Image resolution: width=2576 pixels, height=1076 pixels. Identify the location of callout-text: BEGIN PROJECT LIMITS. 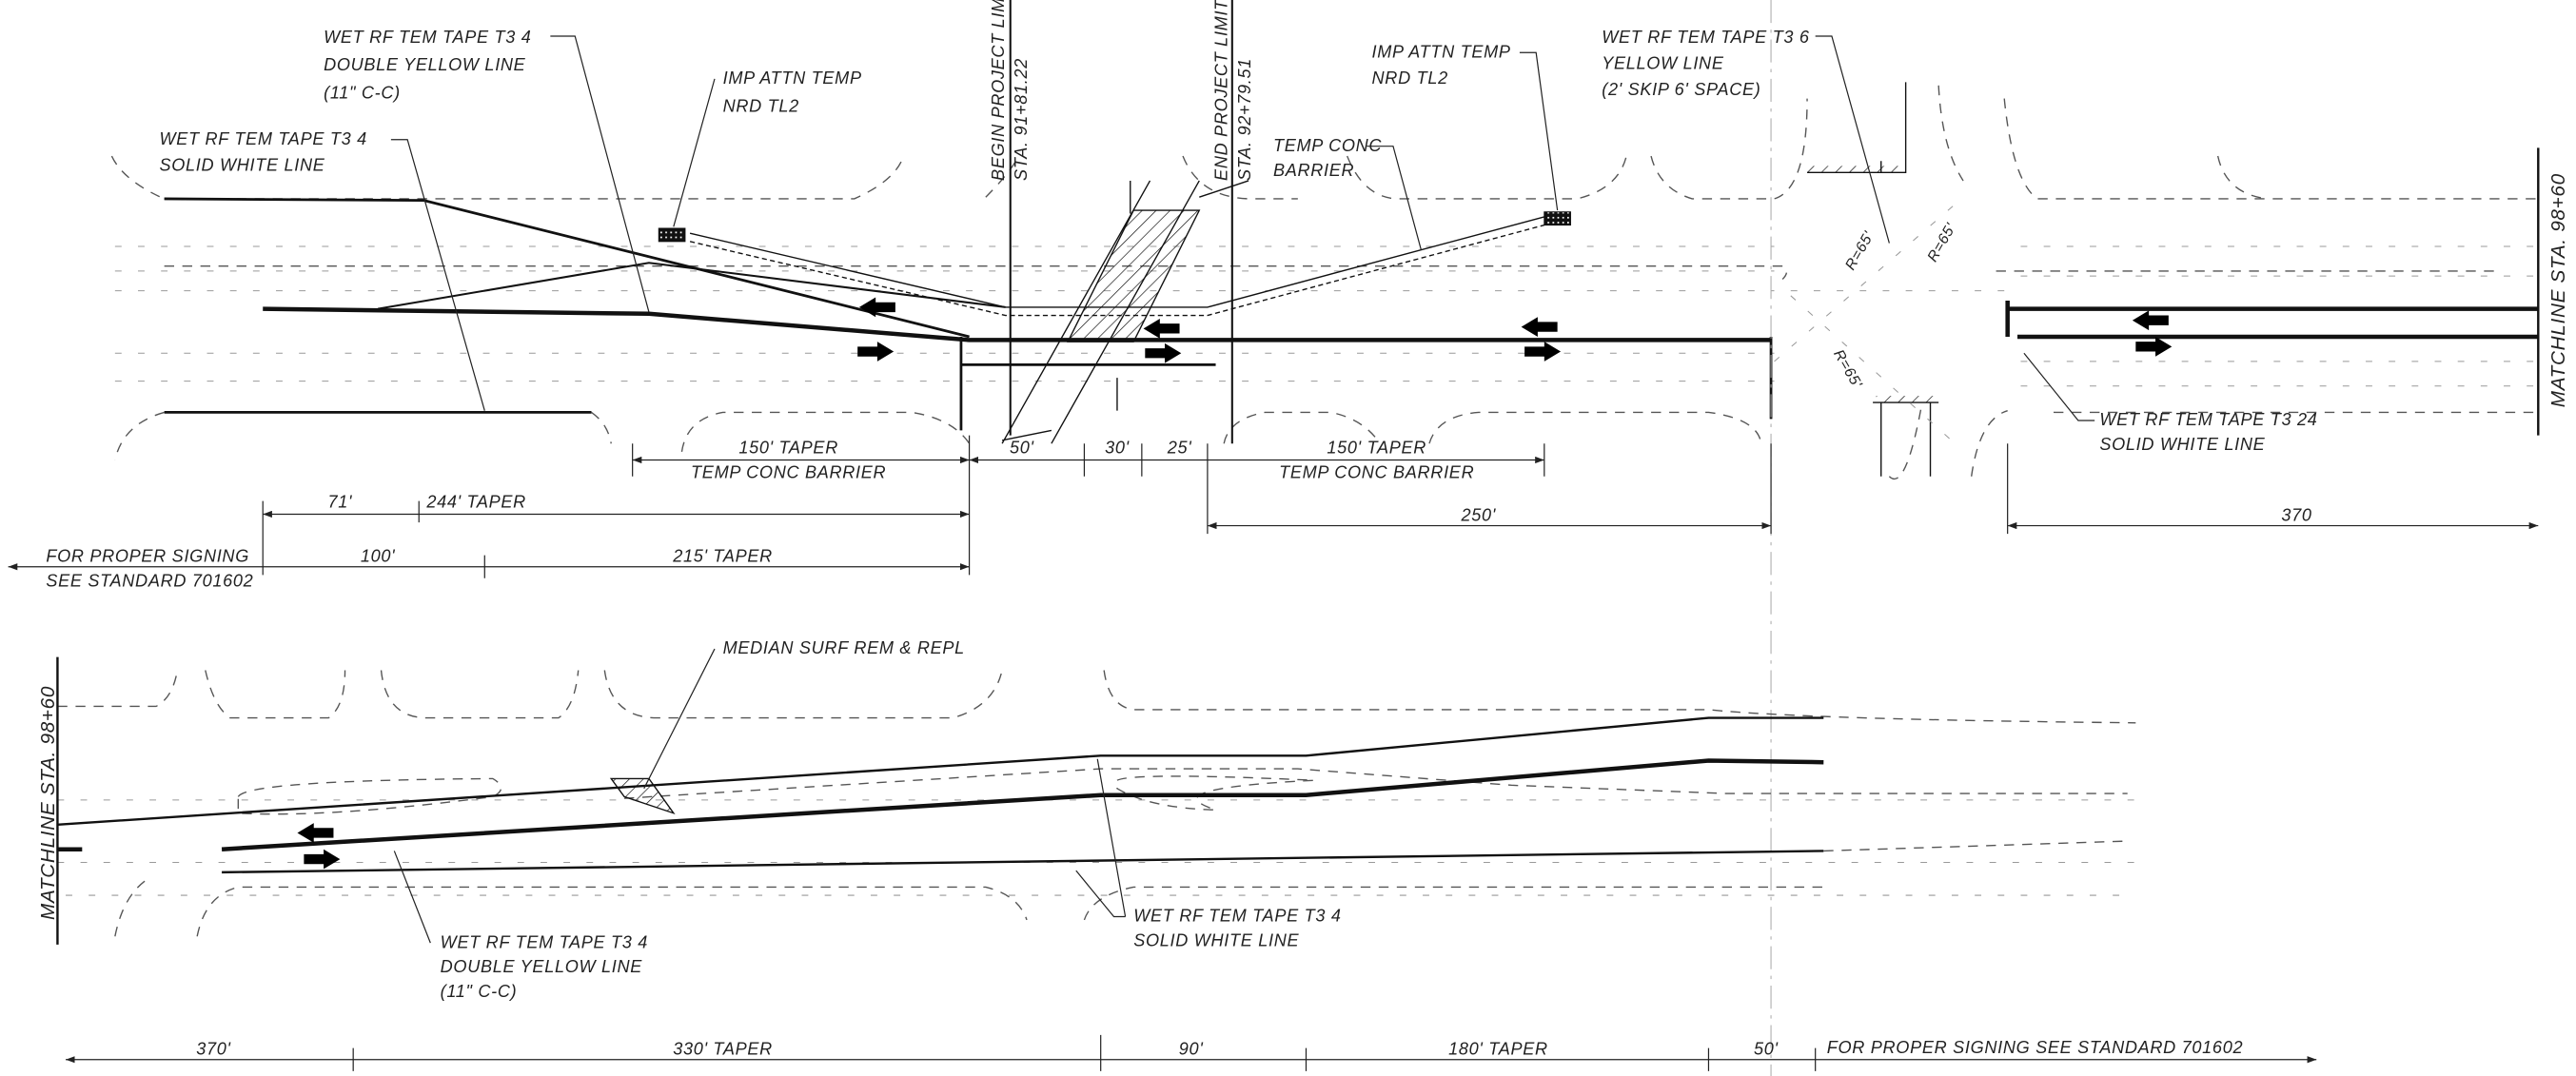
(998, 90).